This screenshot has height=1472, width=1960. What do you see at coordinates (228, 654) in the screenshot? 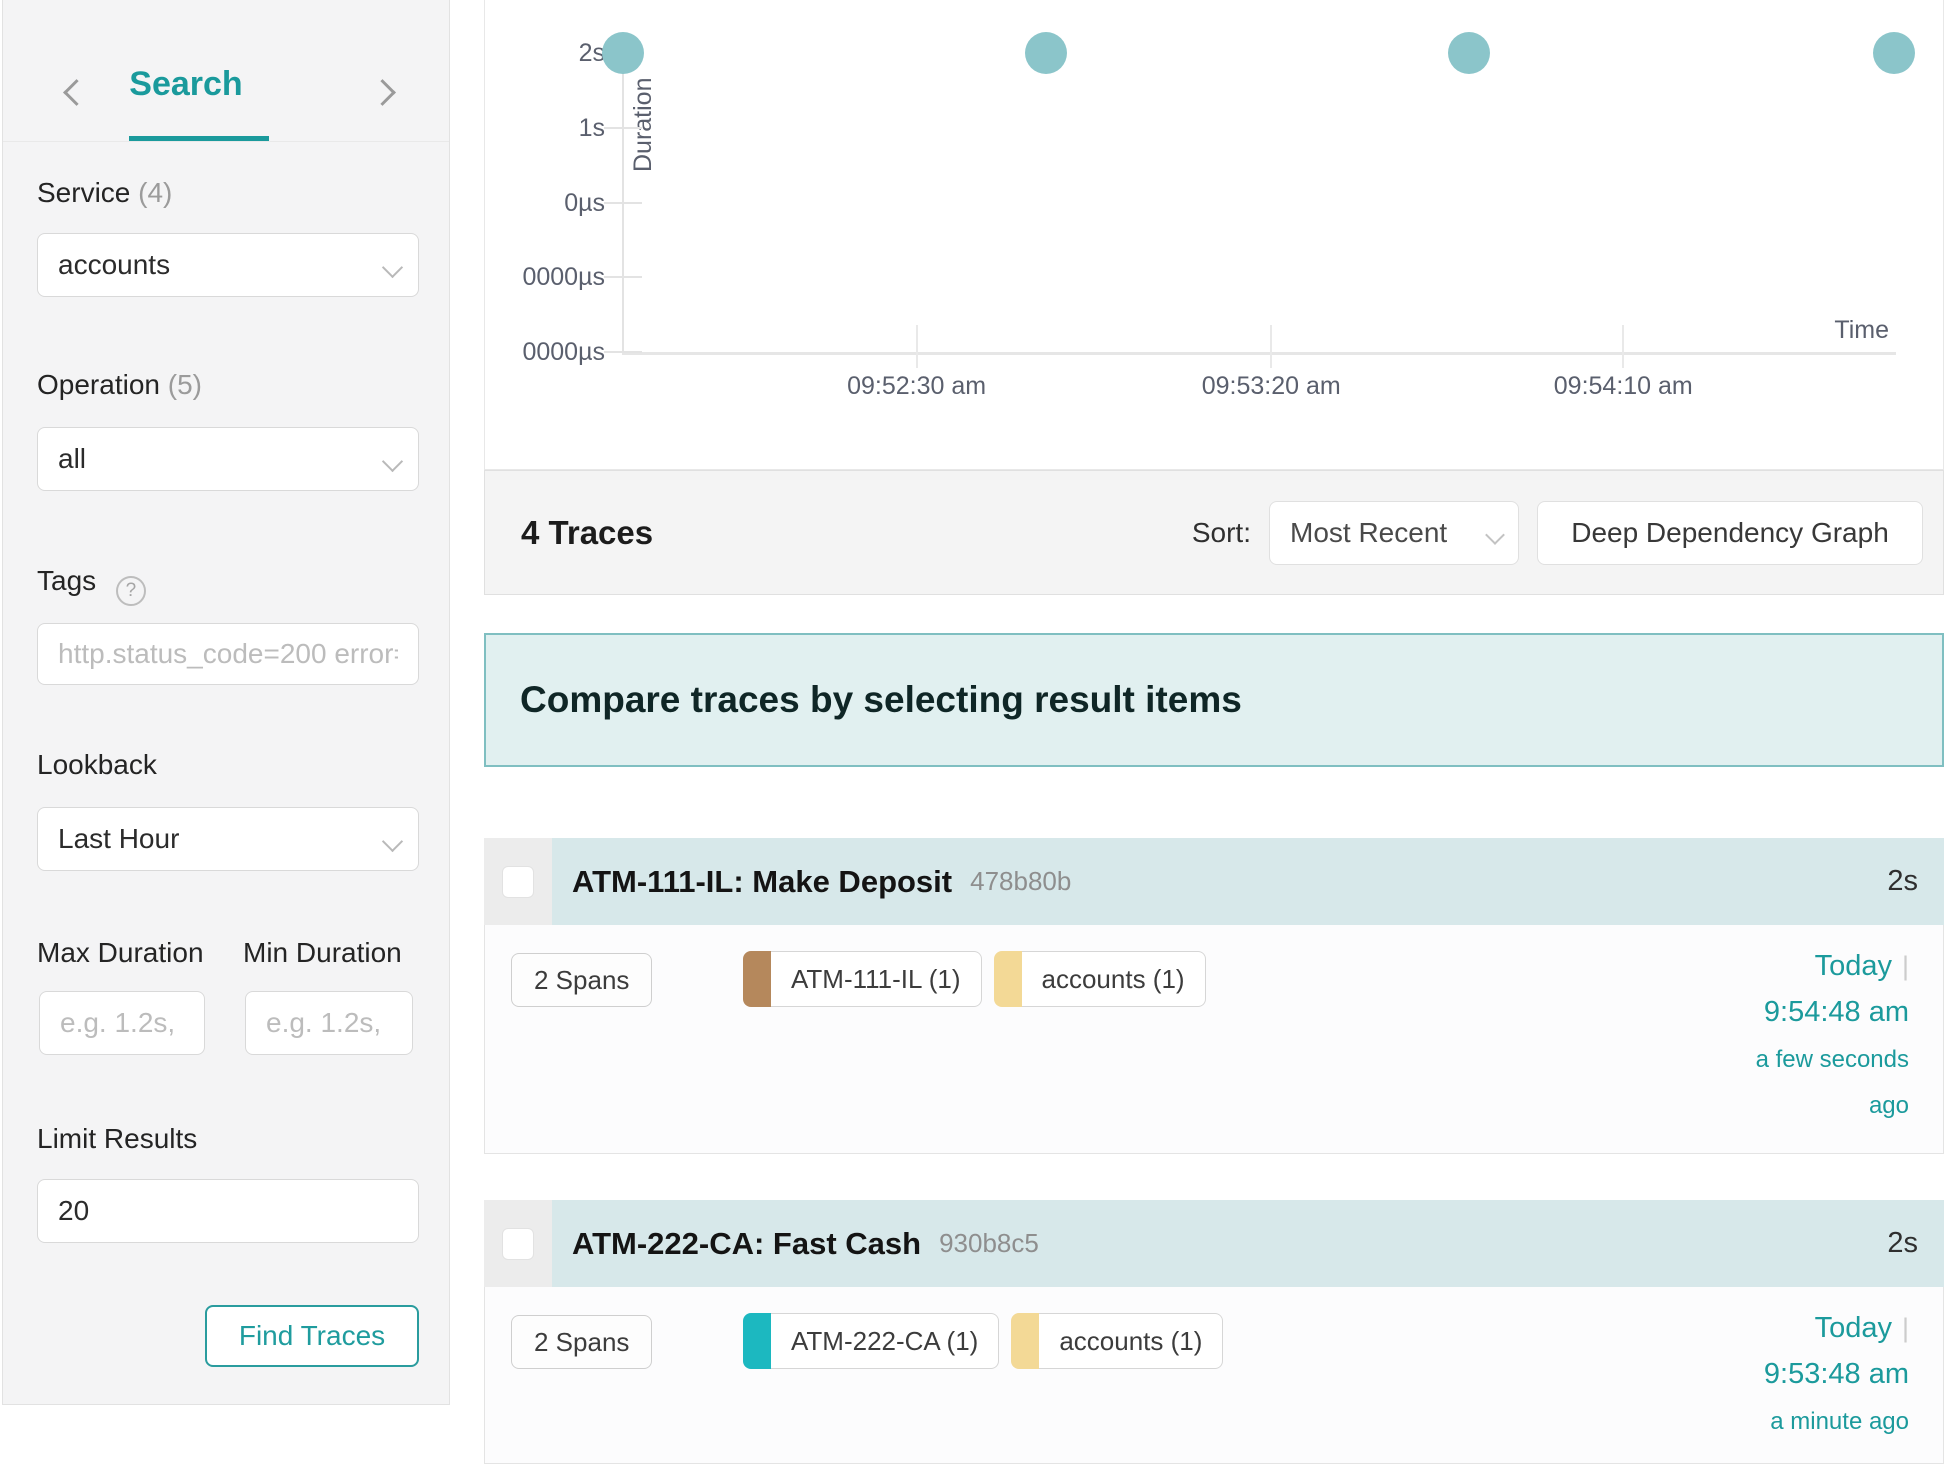
I see `tags-input` at bounding box center [228, 654].